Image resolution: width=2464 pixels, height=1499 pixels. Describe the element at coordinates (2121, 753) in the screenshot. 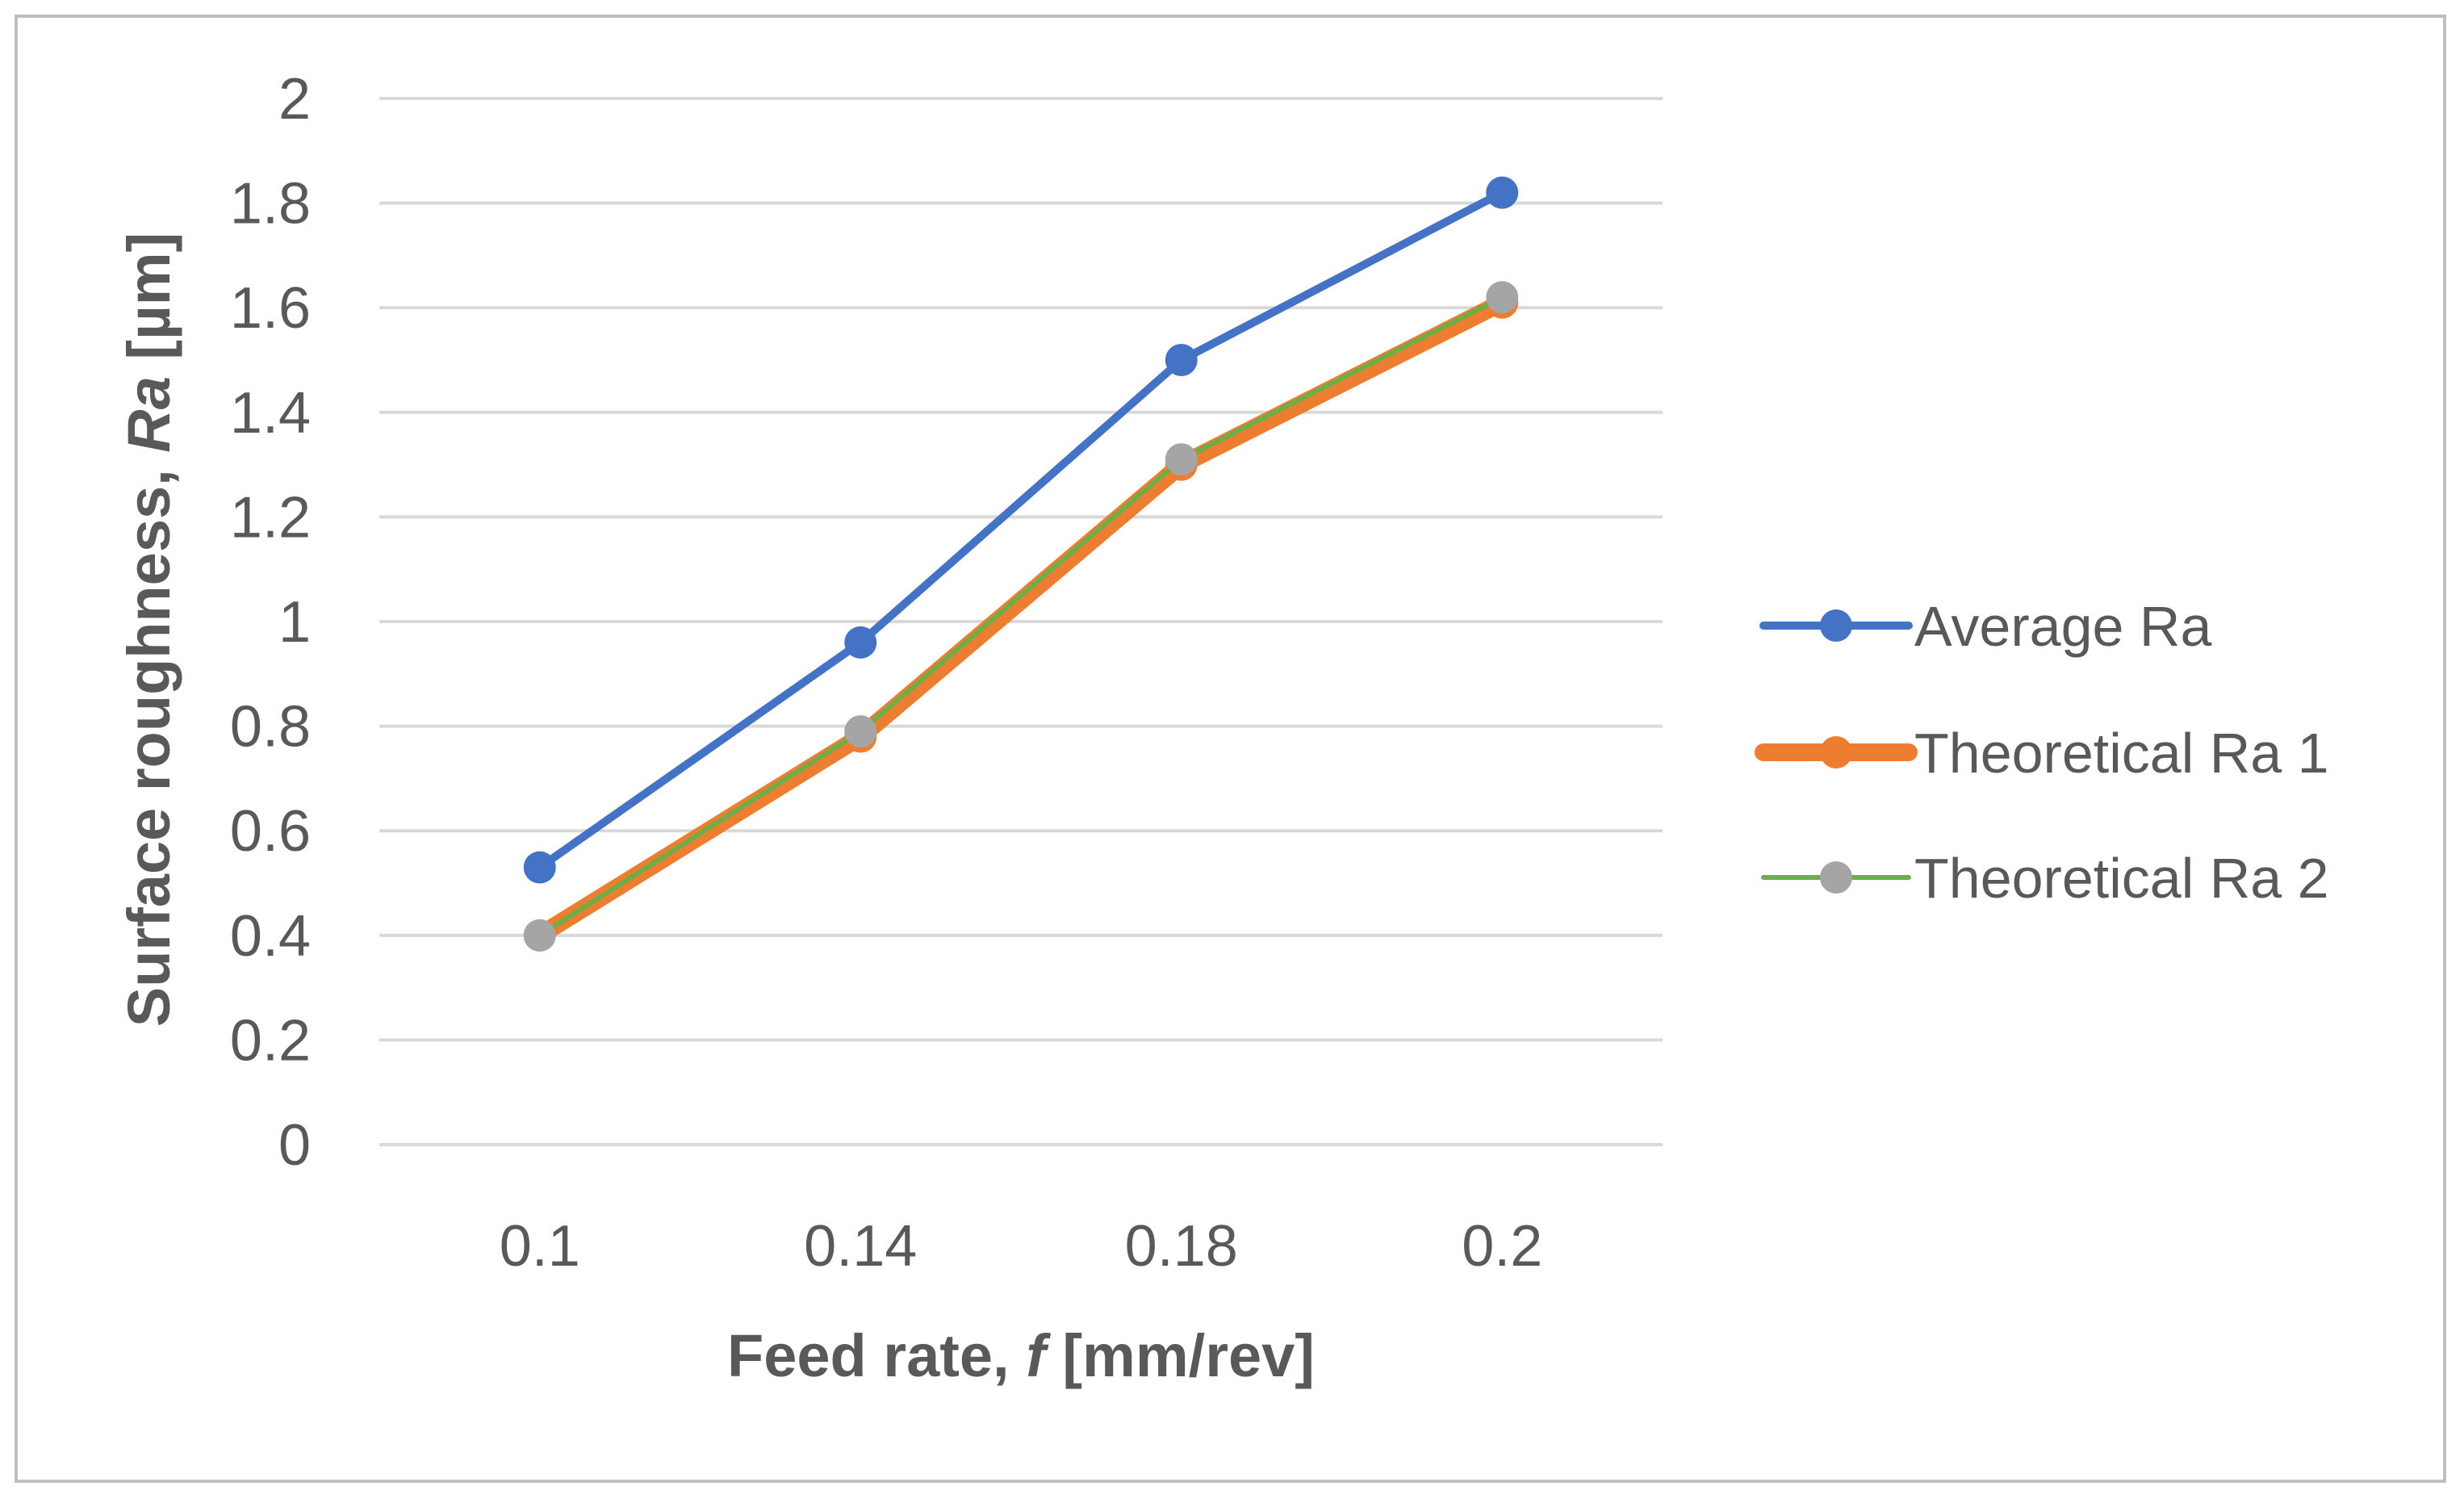

I see `legend-label-2: Theoretical Ra 1` at that location.